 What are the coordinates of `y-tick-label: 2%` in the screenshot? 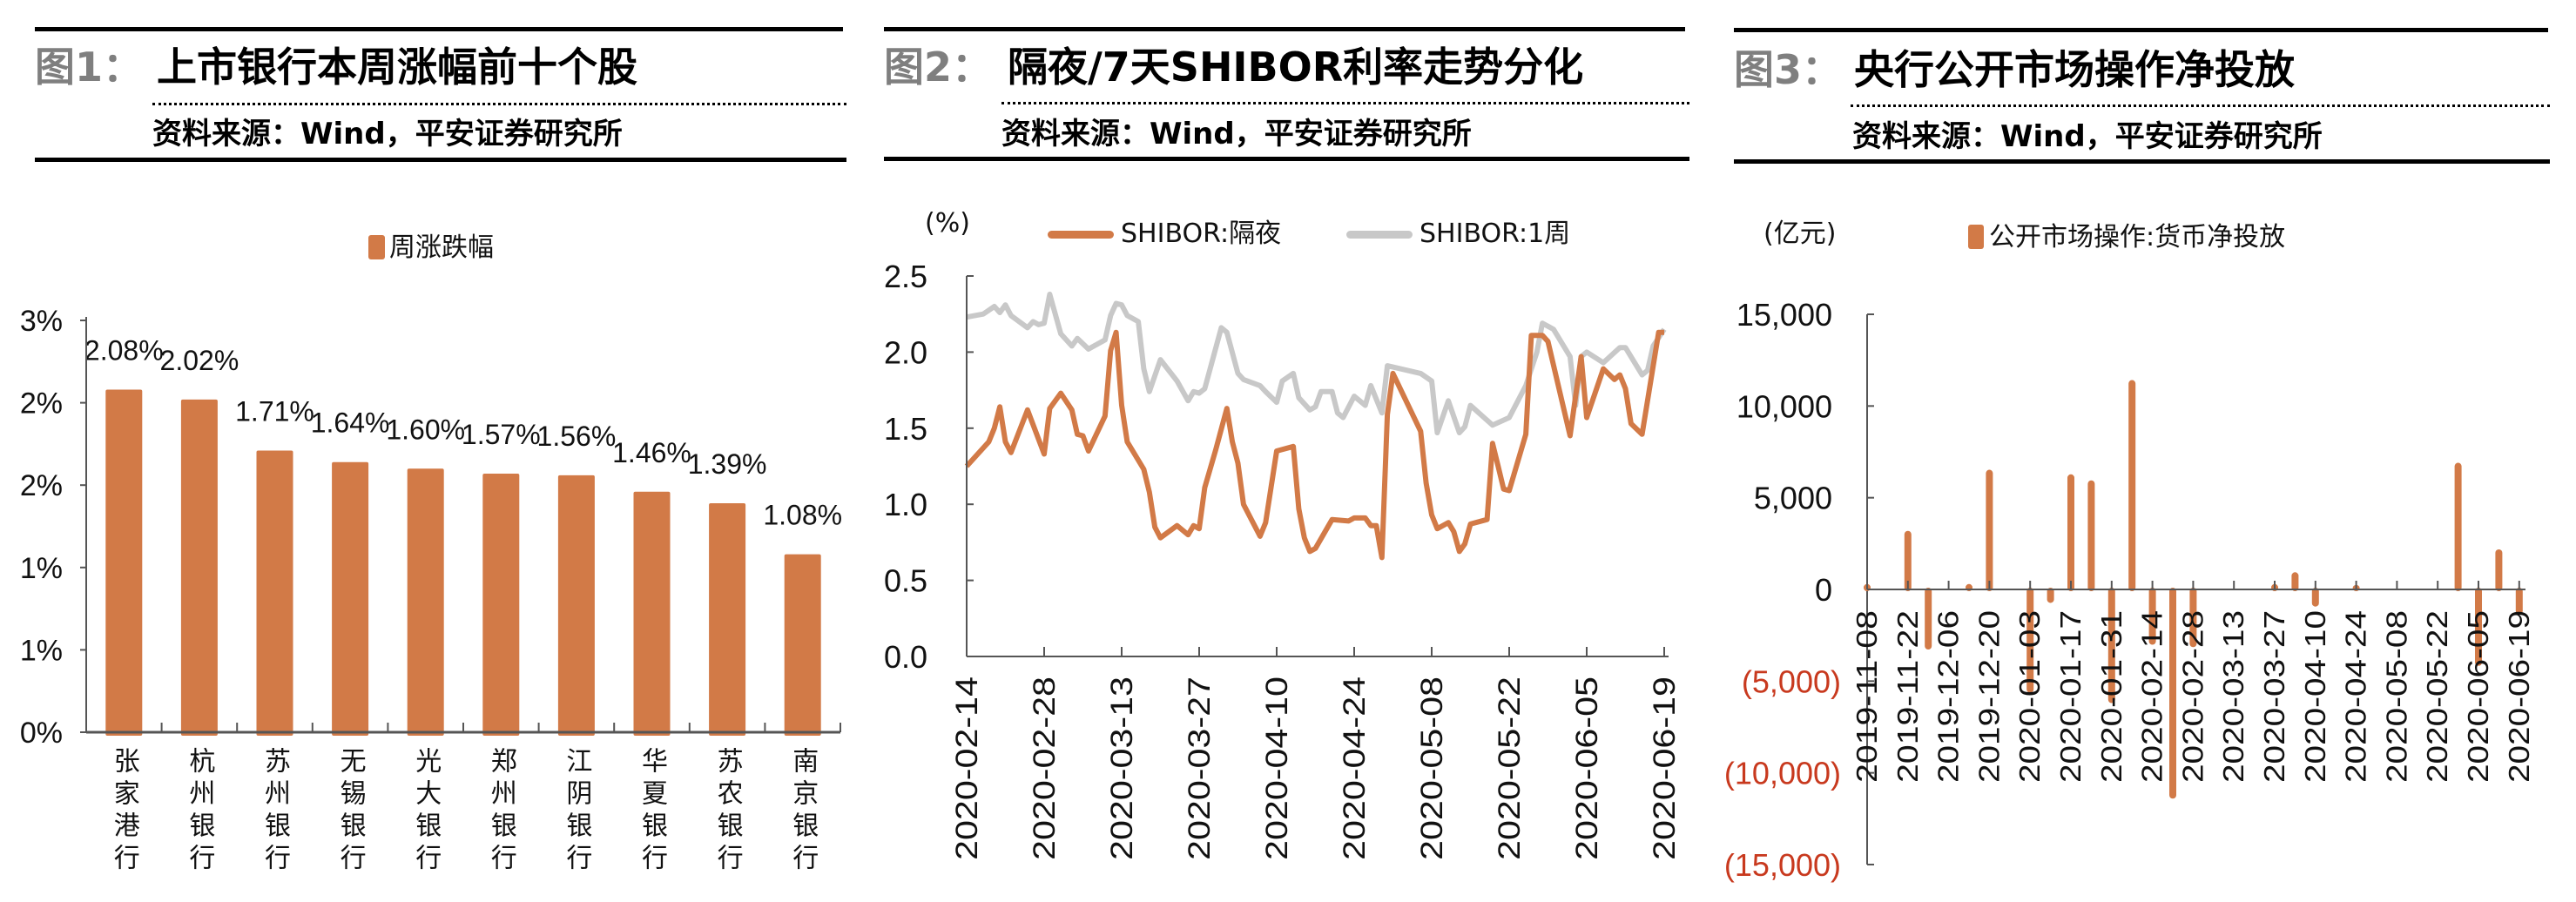 It's located at (41, 404).